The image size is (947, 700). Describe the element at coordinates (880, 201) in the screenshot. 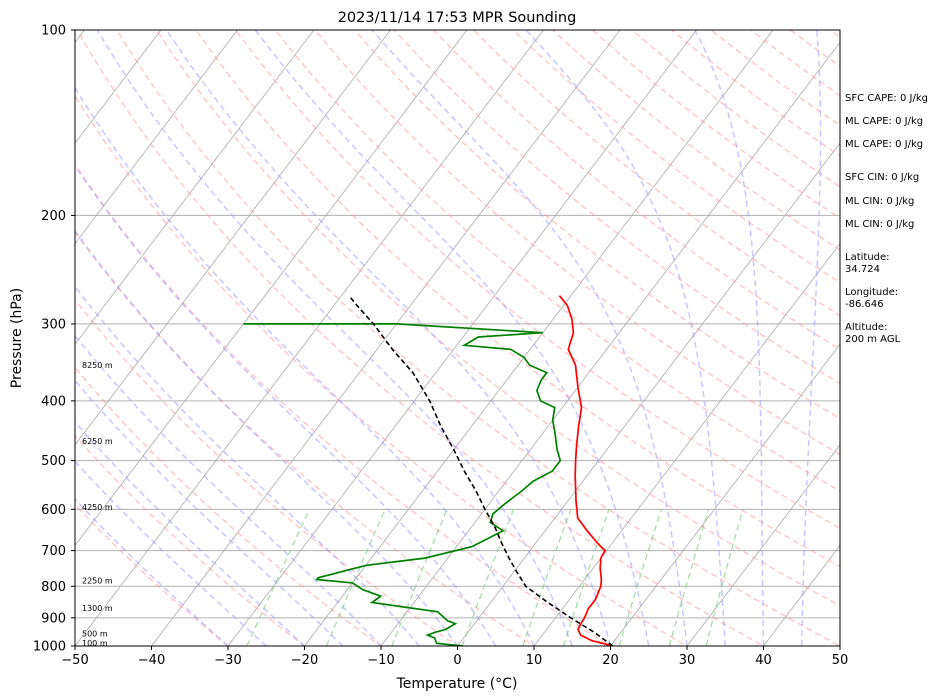

I see `ml-cin-text: ML CIN: 0 J/kg` at that location.